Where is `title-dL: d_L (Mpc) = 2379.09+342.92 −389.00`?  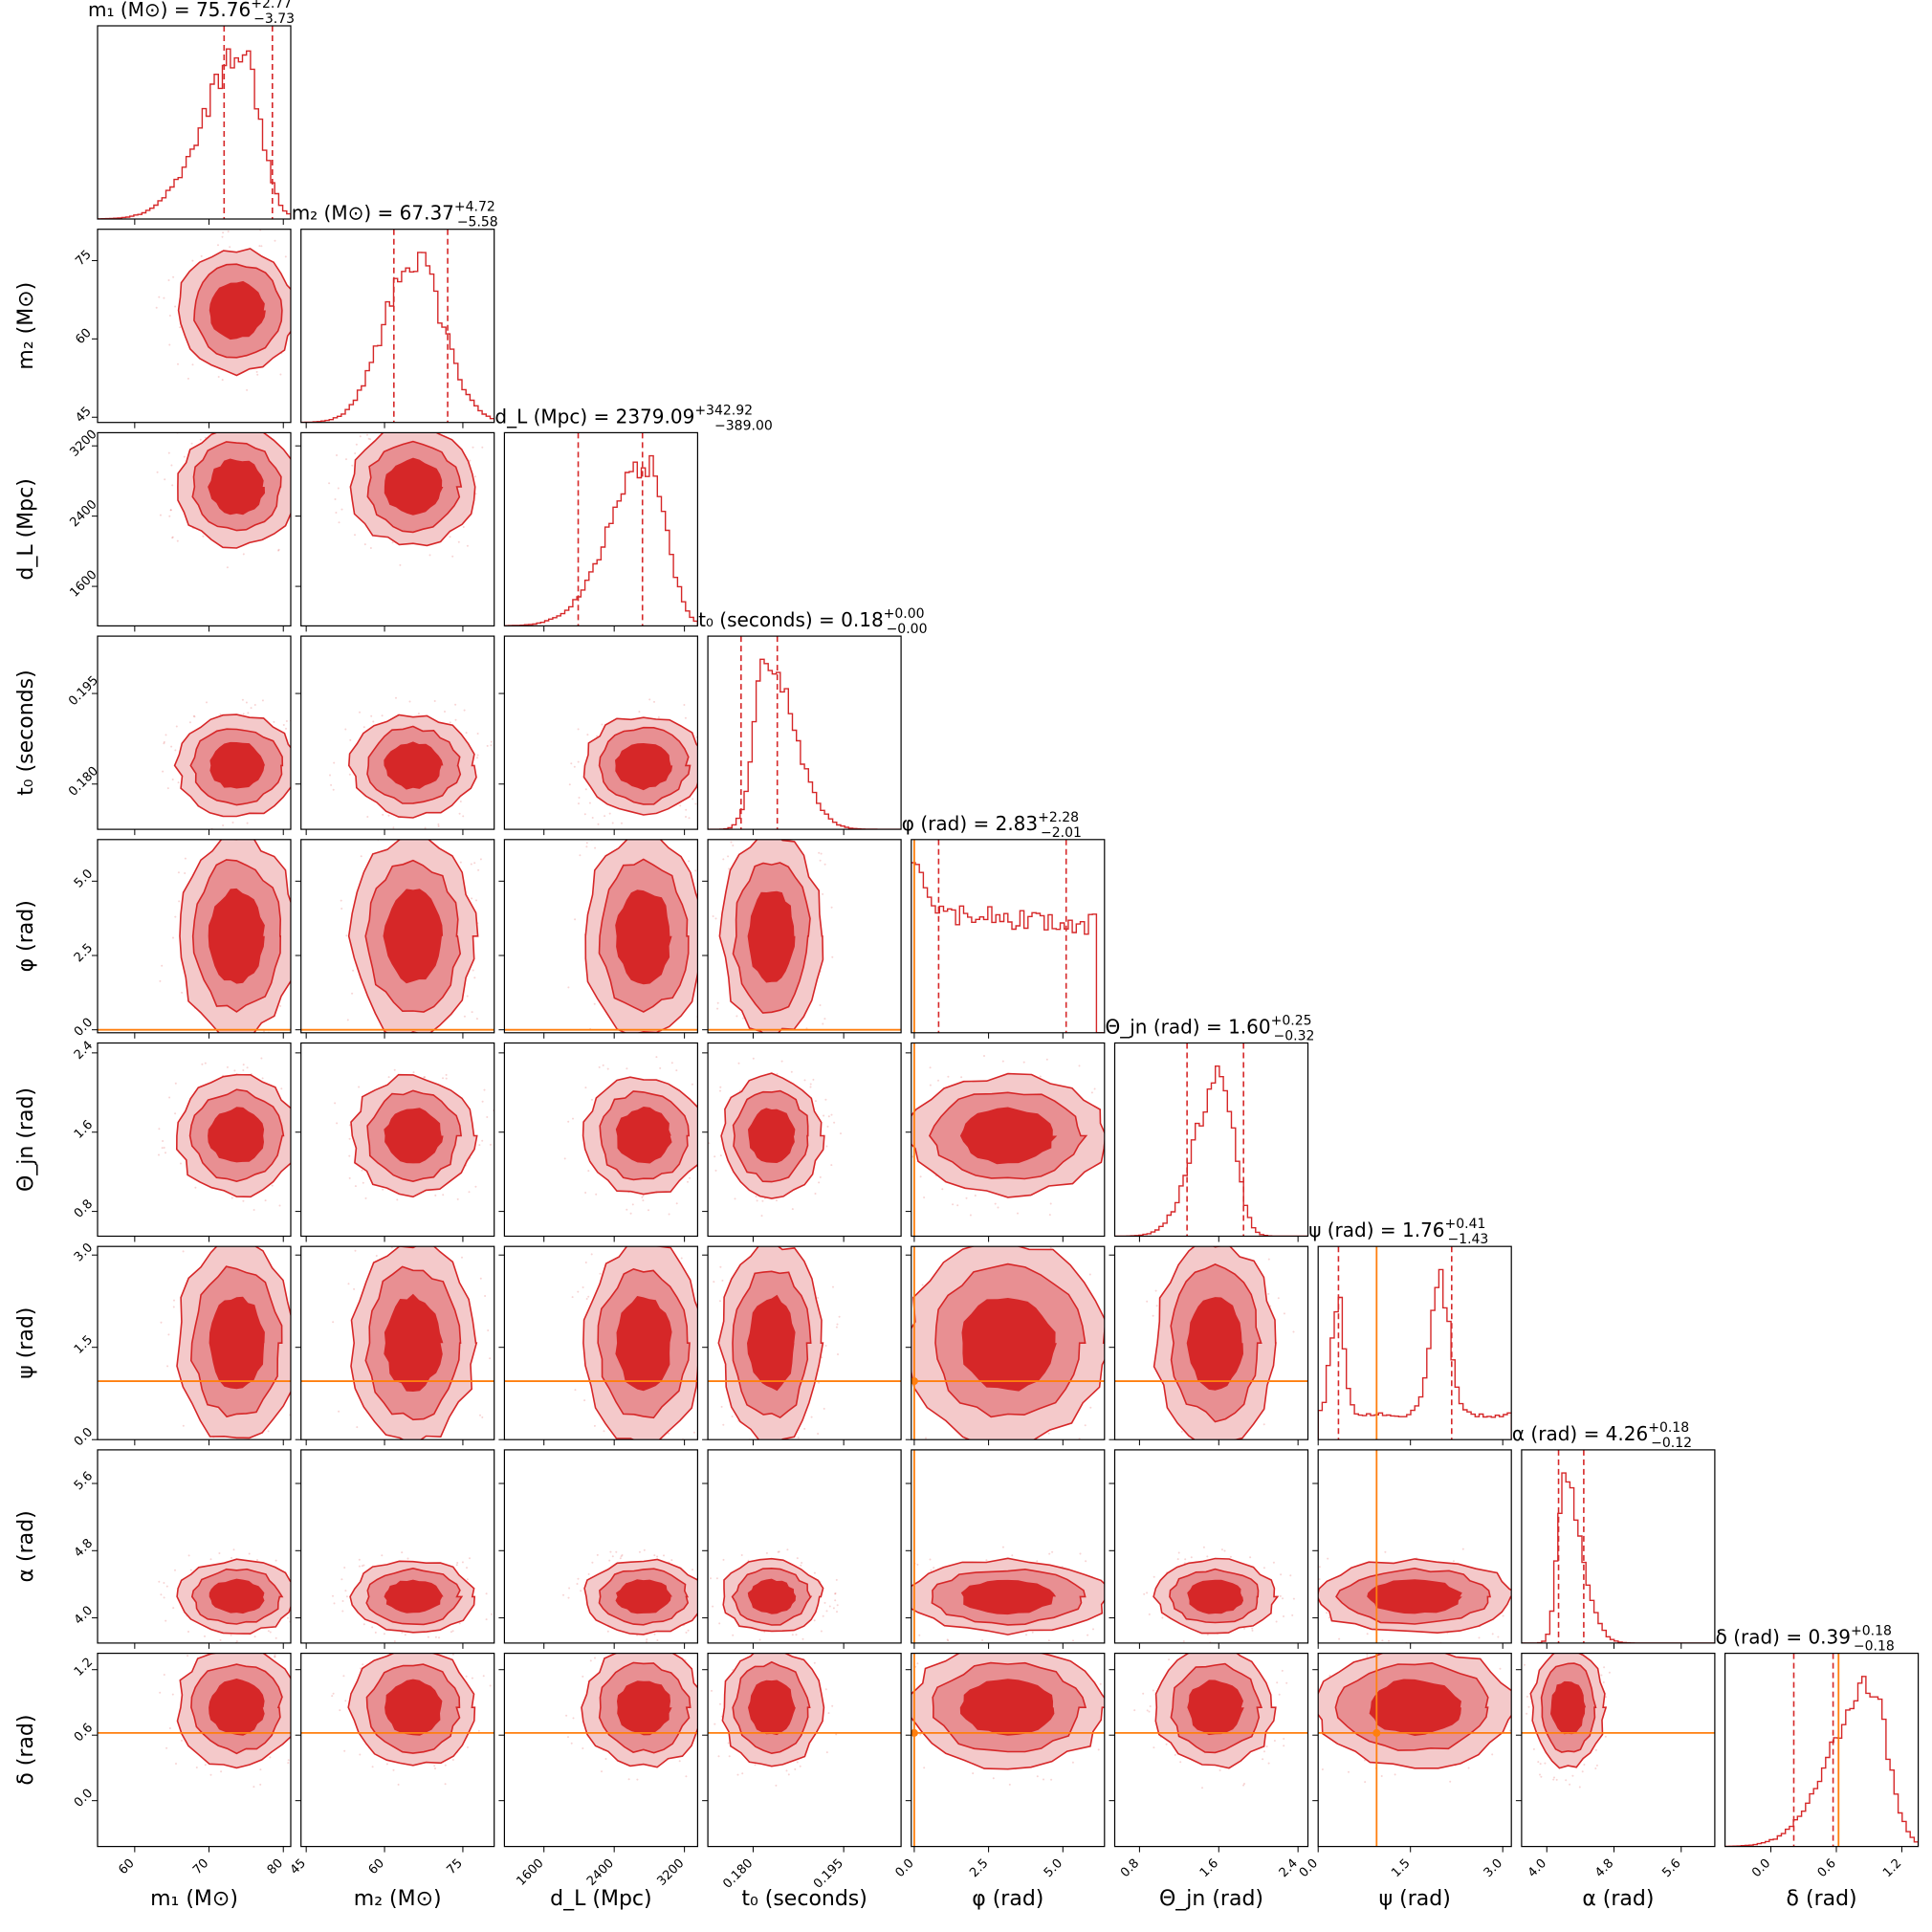 title-dL: d_L (Mpc) = 2379.09+342.92 −389.00 is located at coordinates (633, 418).